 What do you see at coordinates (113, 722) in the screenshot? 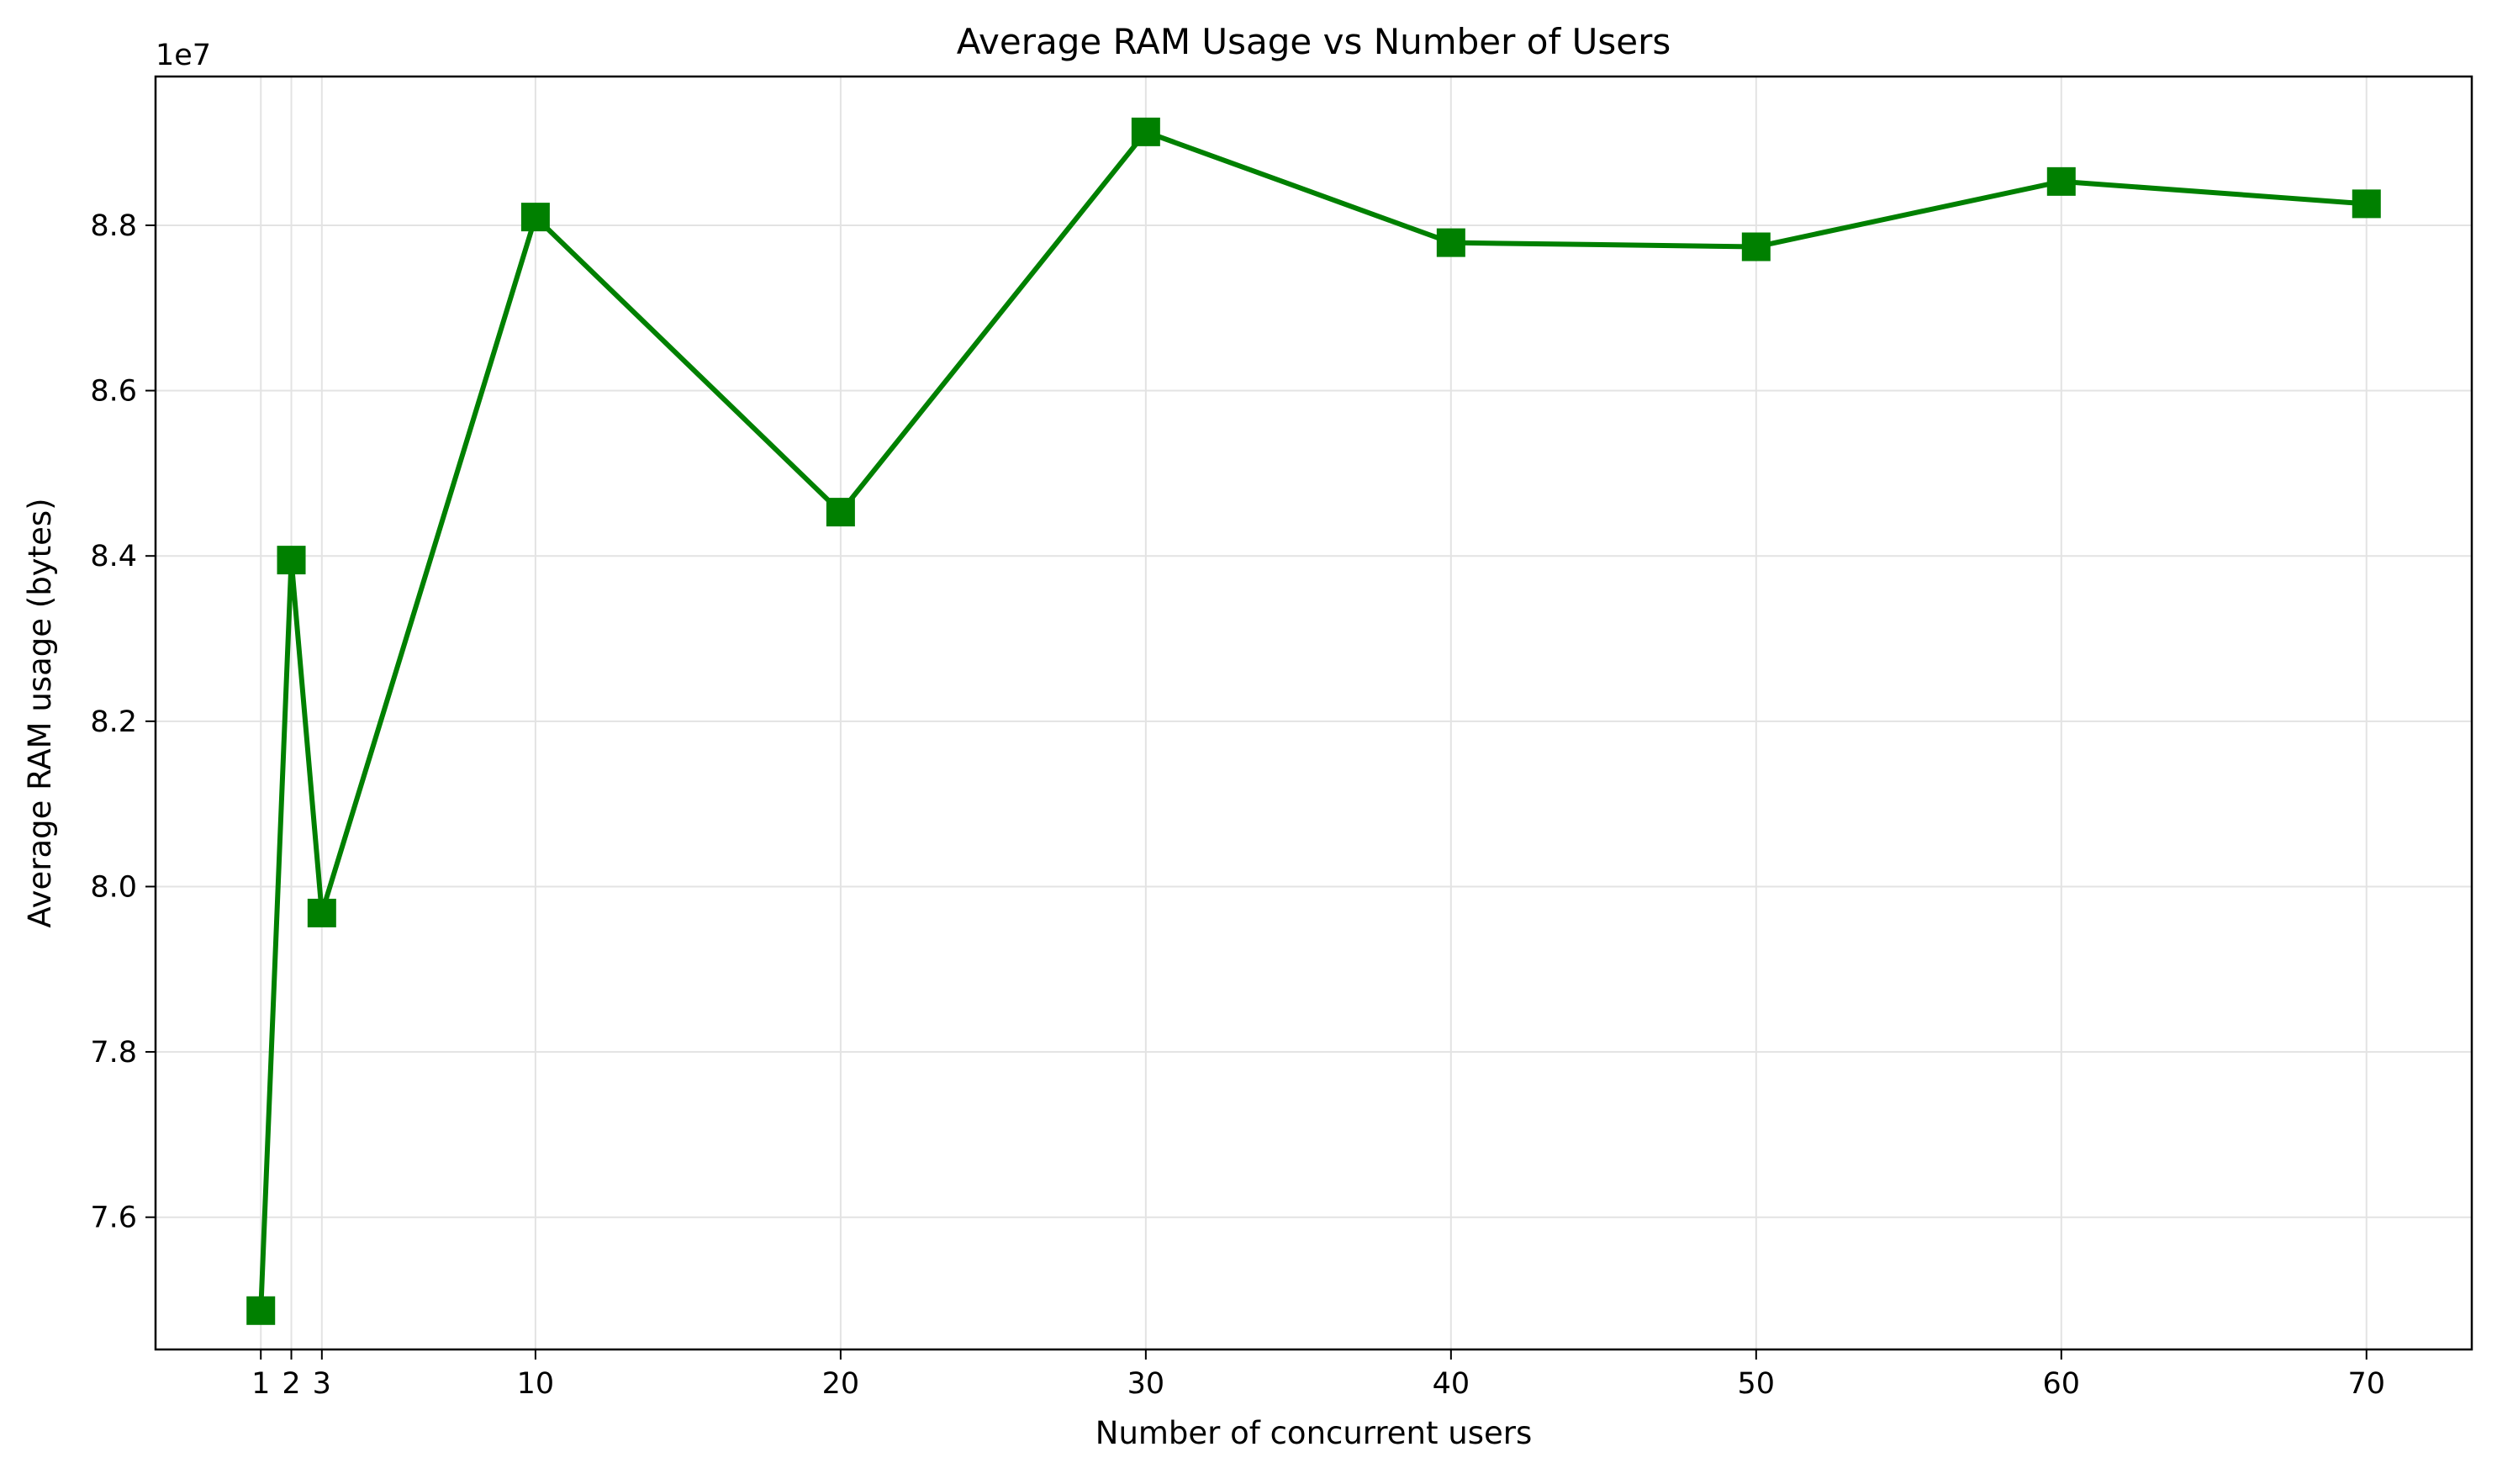
I see `y-tick-label: 8.2` at bounding box center [113, 722].